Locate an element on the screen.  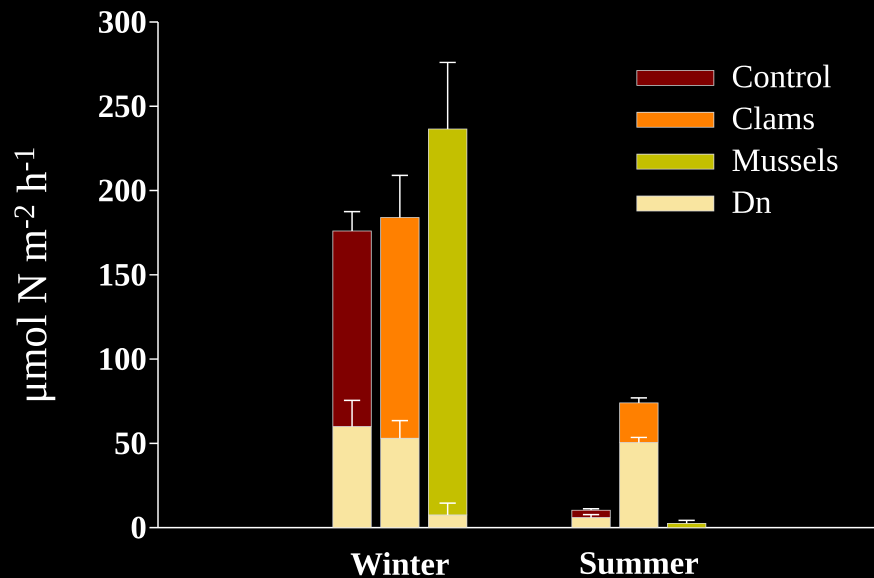
legend-label: Dn is located at coordinates (751, 202).